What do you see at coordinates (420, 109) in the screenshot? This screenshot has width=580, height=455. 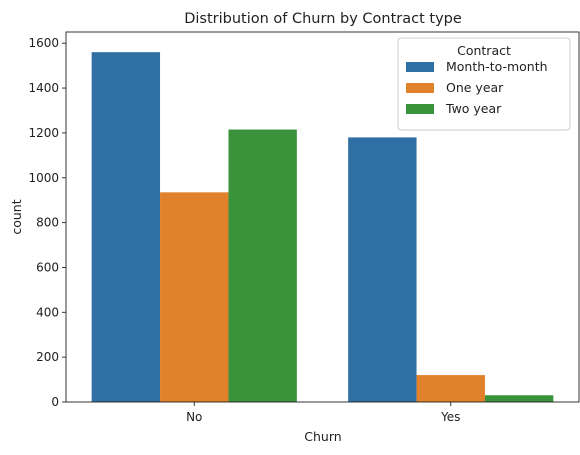 I see `legend-swatch-two-year` at bounding box center [420, 109].